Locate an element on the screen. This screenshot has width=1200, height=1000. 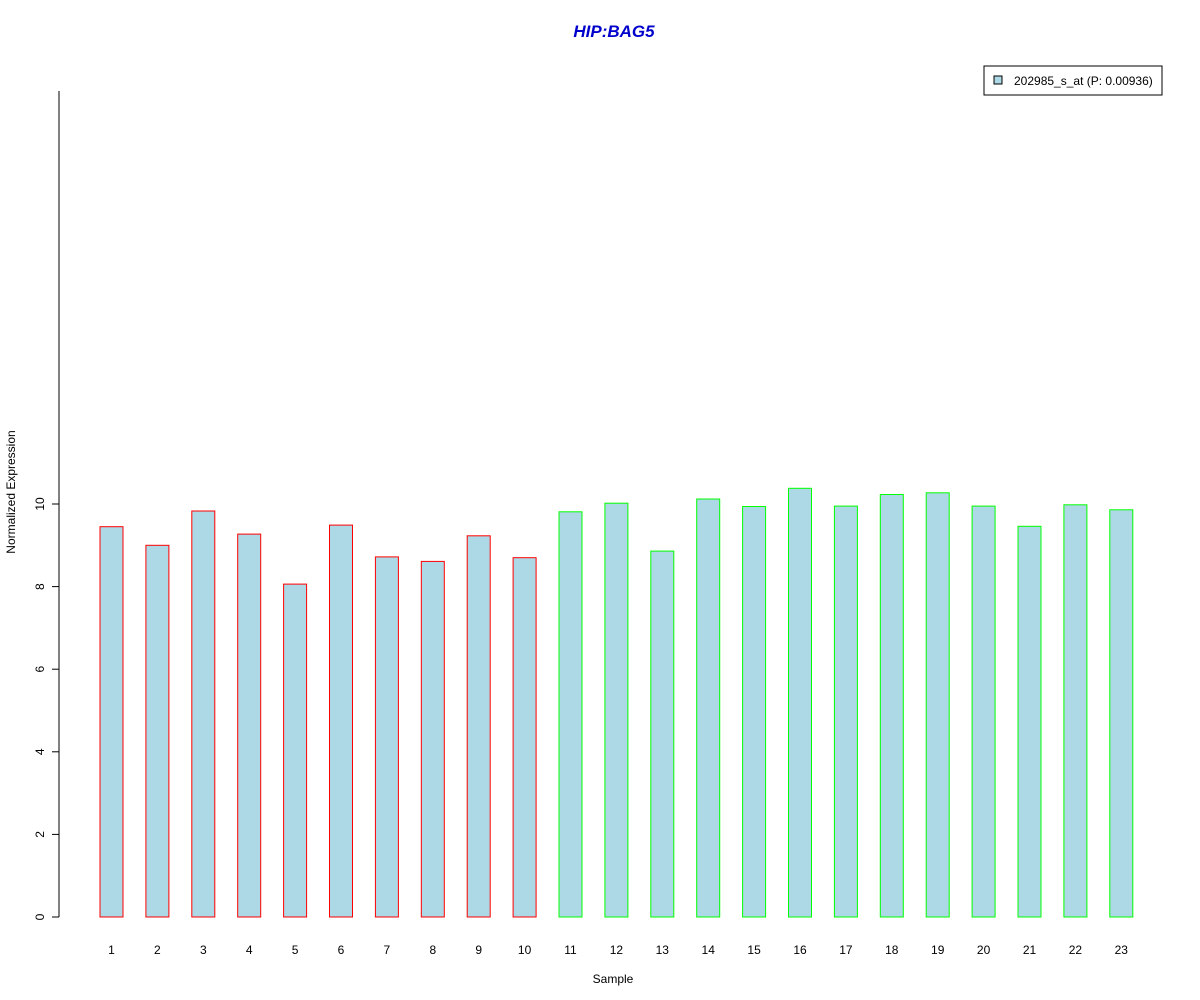
y-tick-label: 0 is located at coordinates (40, 916).